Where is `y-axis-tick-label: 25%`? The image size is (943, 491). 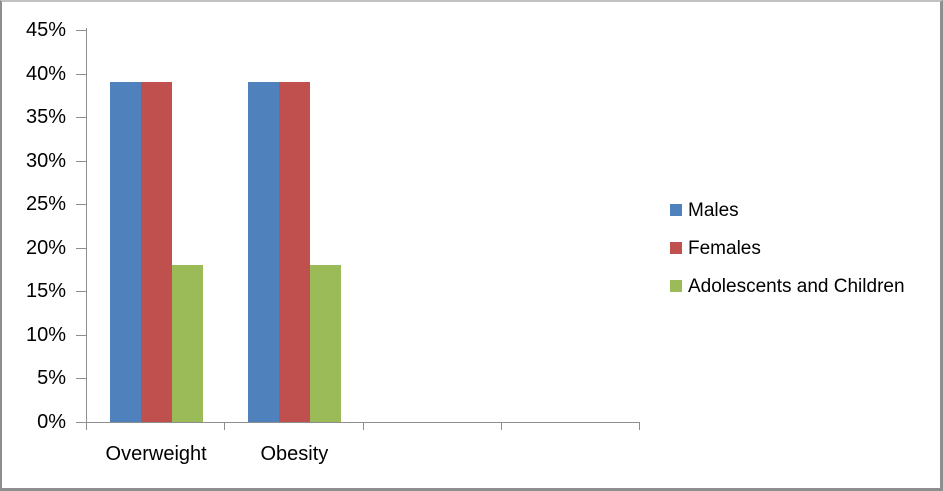
y-axis-tick-label: 25% is located at coordinates (45, 204).